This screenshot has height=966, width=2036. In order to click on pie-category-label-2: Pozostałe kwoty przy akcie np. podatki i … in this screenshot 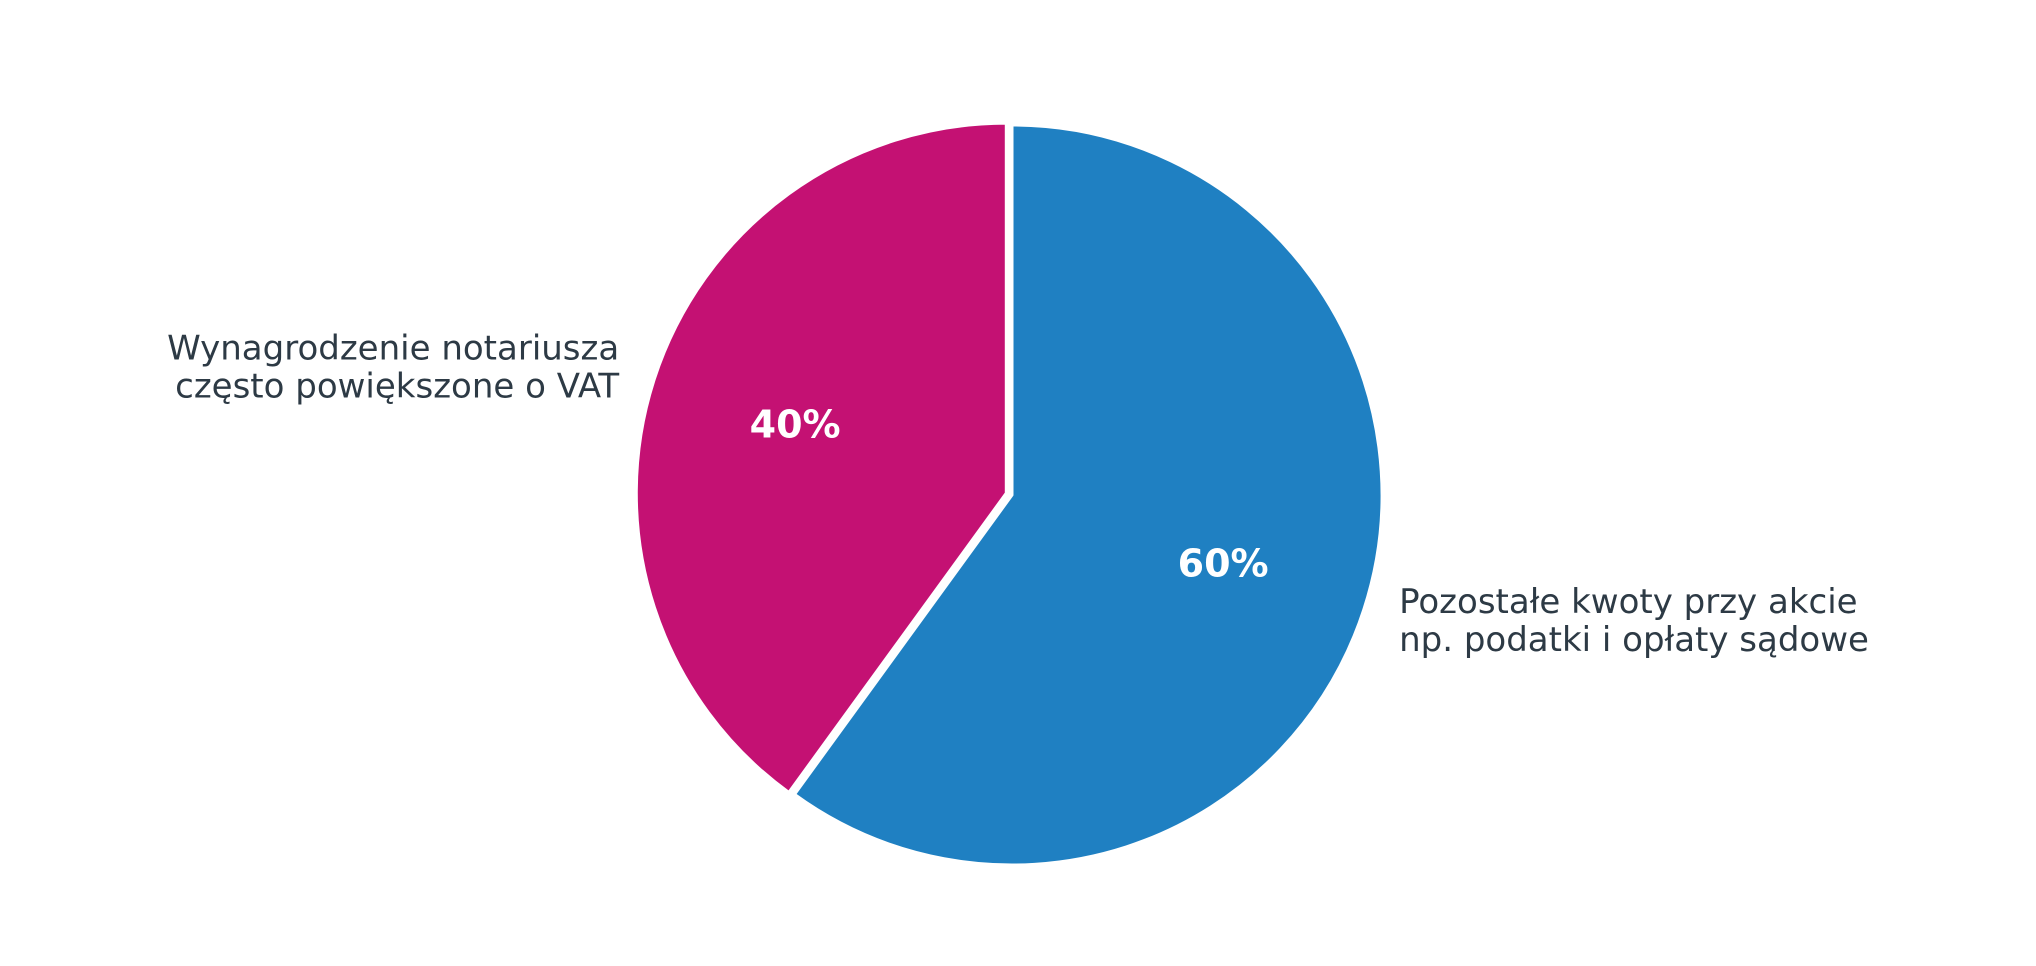, I will do `click(1634, 621)`.